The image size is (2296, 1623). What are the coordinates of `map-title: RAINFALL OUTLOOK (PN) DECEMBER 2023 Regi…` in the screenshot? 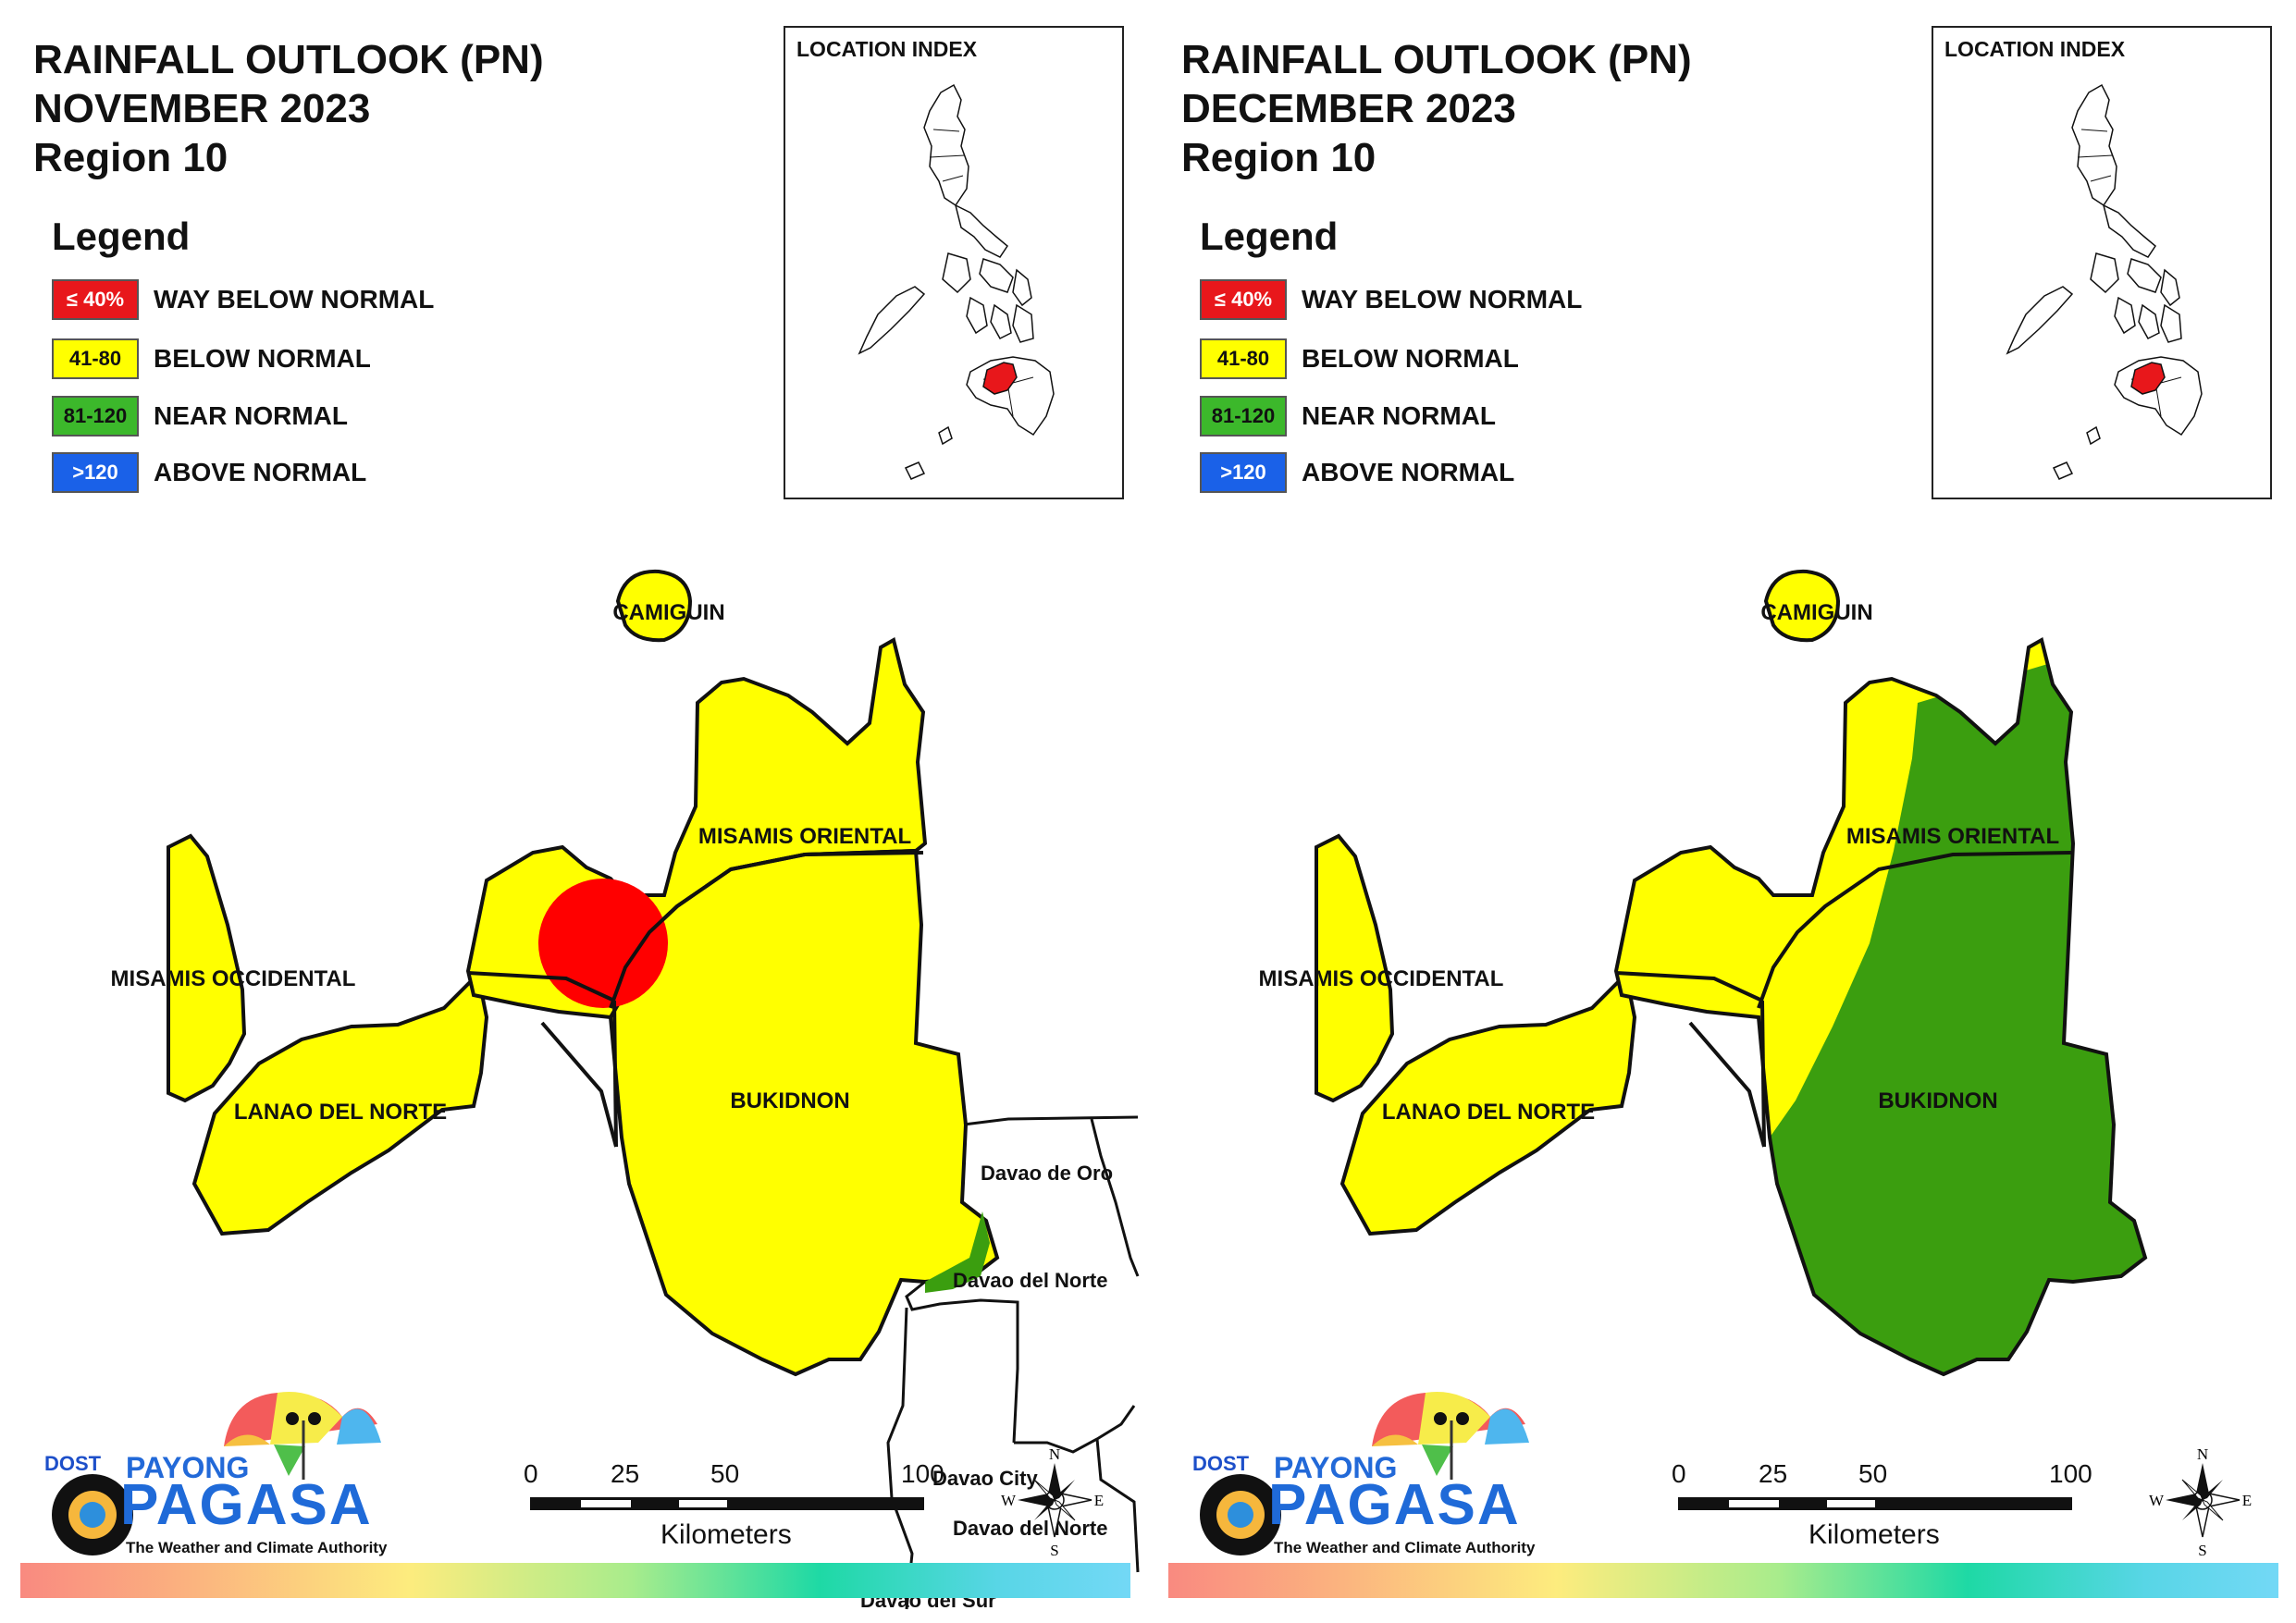 It's located at (1436, 108).